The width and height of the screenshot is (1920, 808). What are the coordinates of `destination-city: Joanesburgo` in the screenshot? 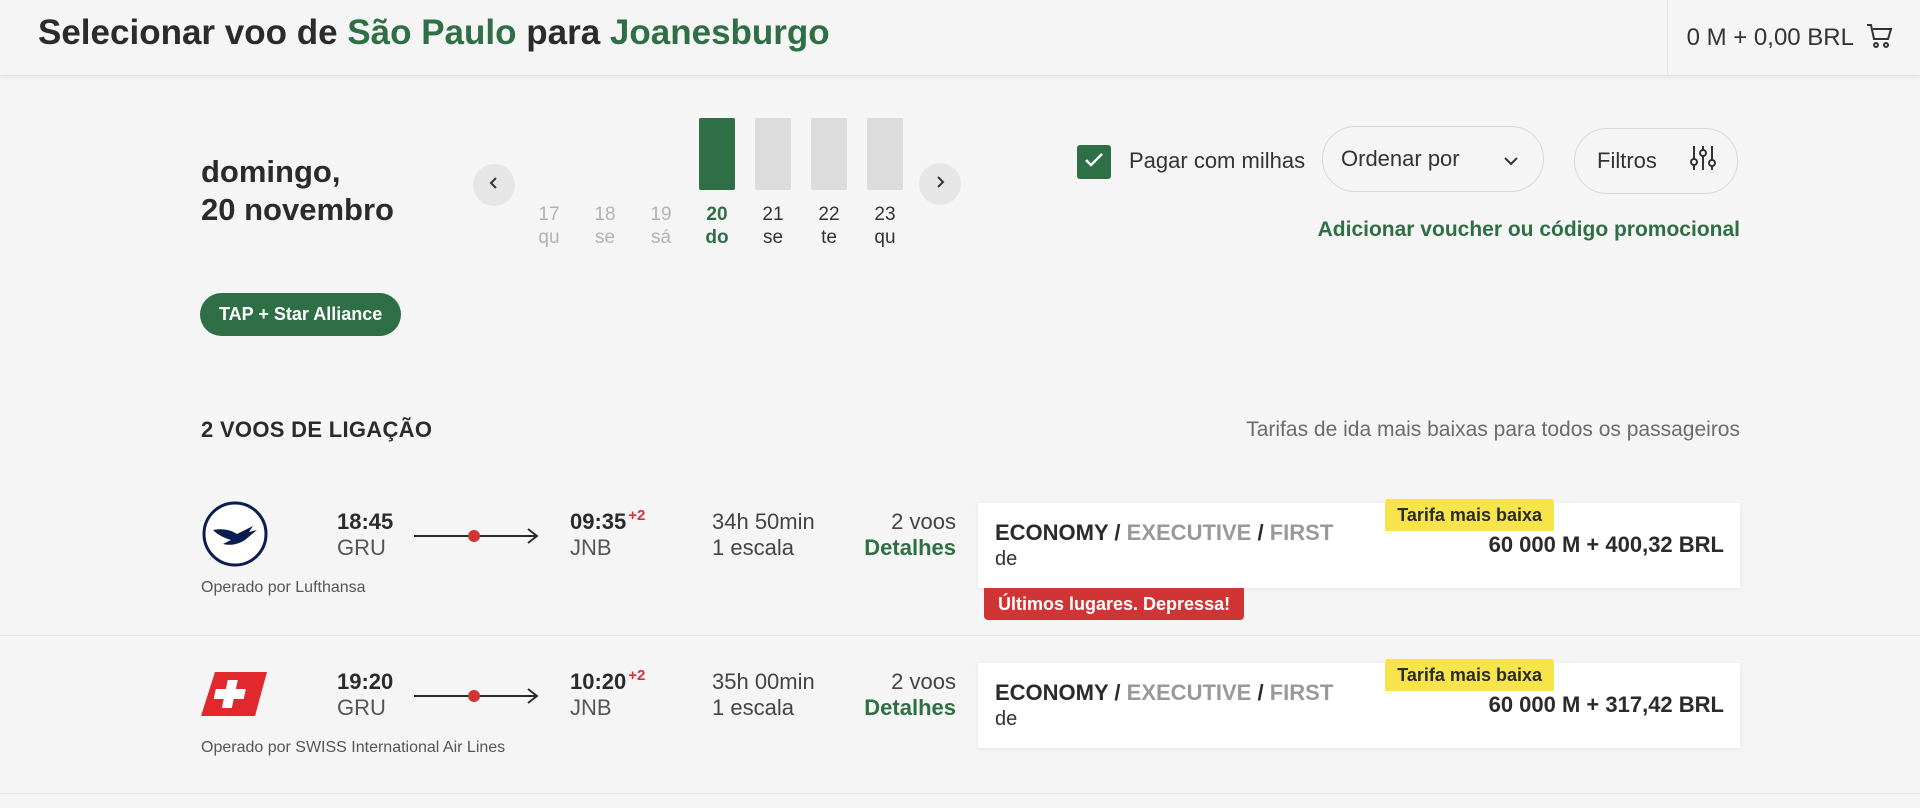 It's located at (719, 32).